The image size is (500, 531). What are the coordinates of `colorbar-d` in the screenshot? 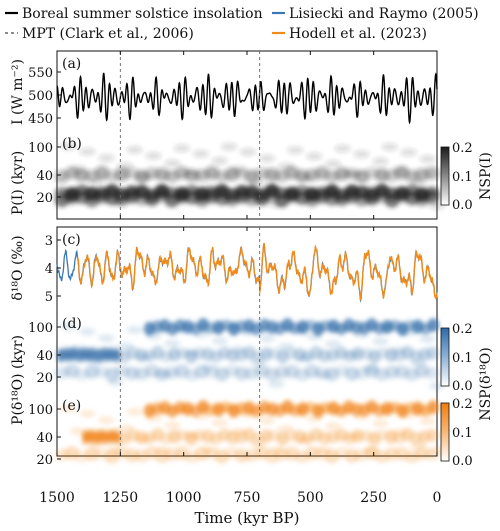 It's located at (445, 357).